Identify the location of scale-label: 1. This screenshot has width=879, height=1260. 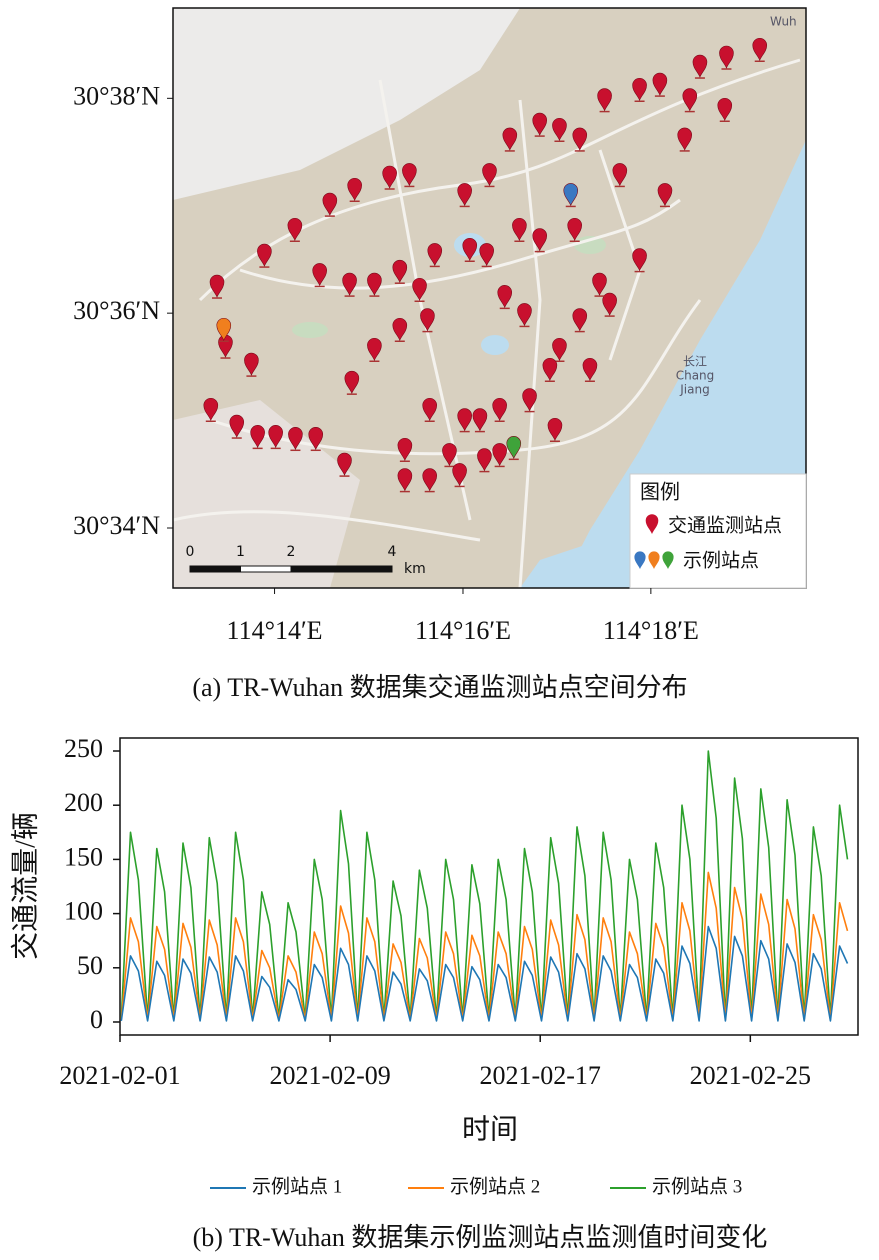
(240, 552).